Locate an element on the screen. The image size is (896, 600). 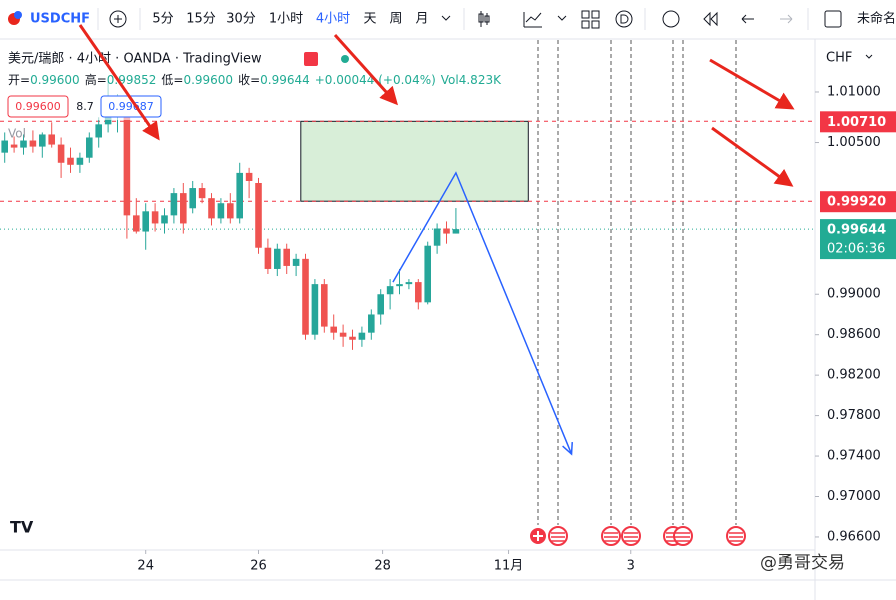
price-label: 0.99920 is located at coordinates (856, 202).